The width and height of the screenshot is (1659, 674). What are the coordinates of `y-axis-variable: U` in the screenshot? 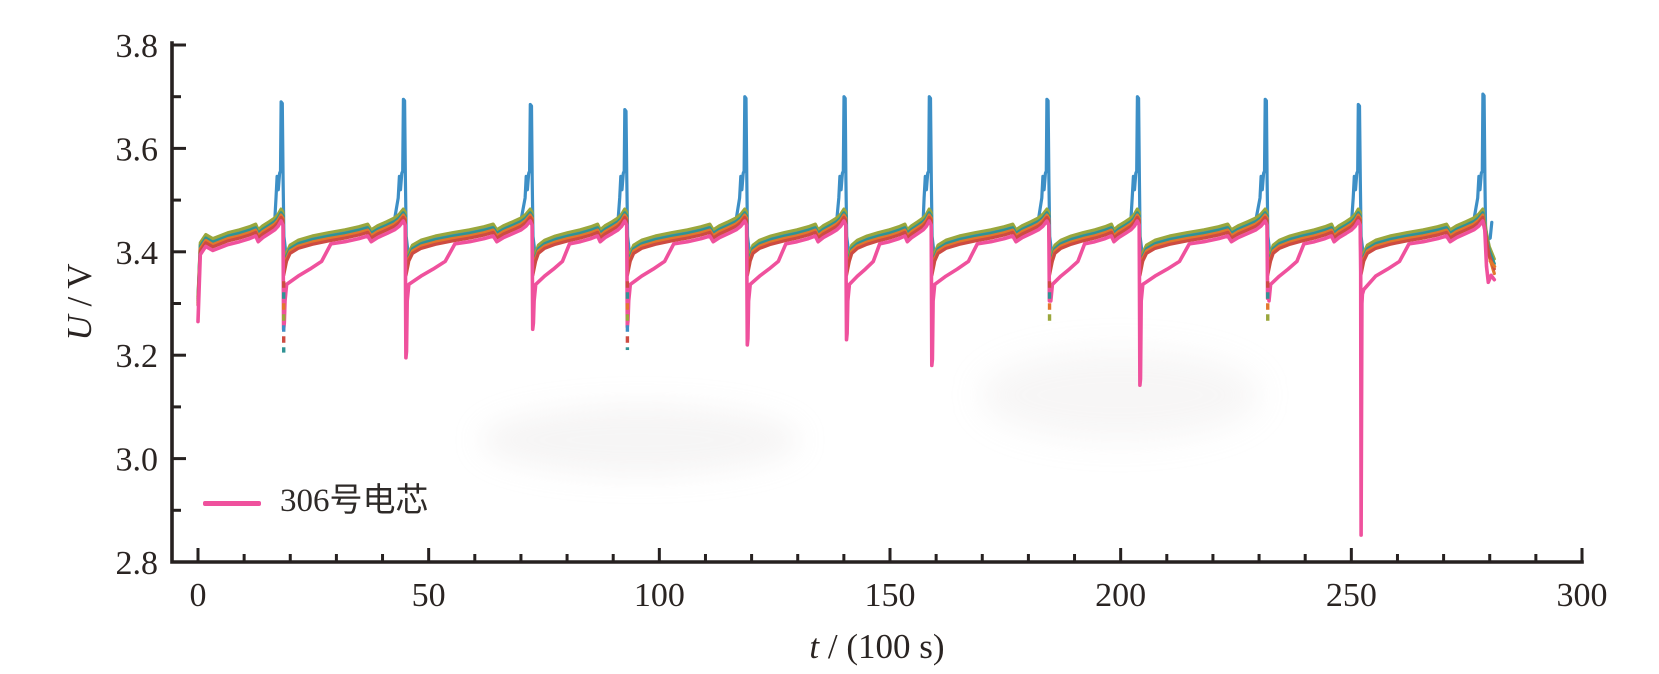 It's located at (79, 328).